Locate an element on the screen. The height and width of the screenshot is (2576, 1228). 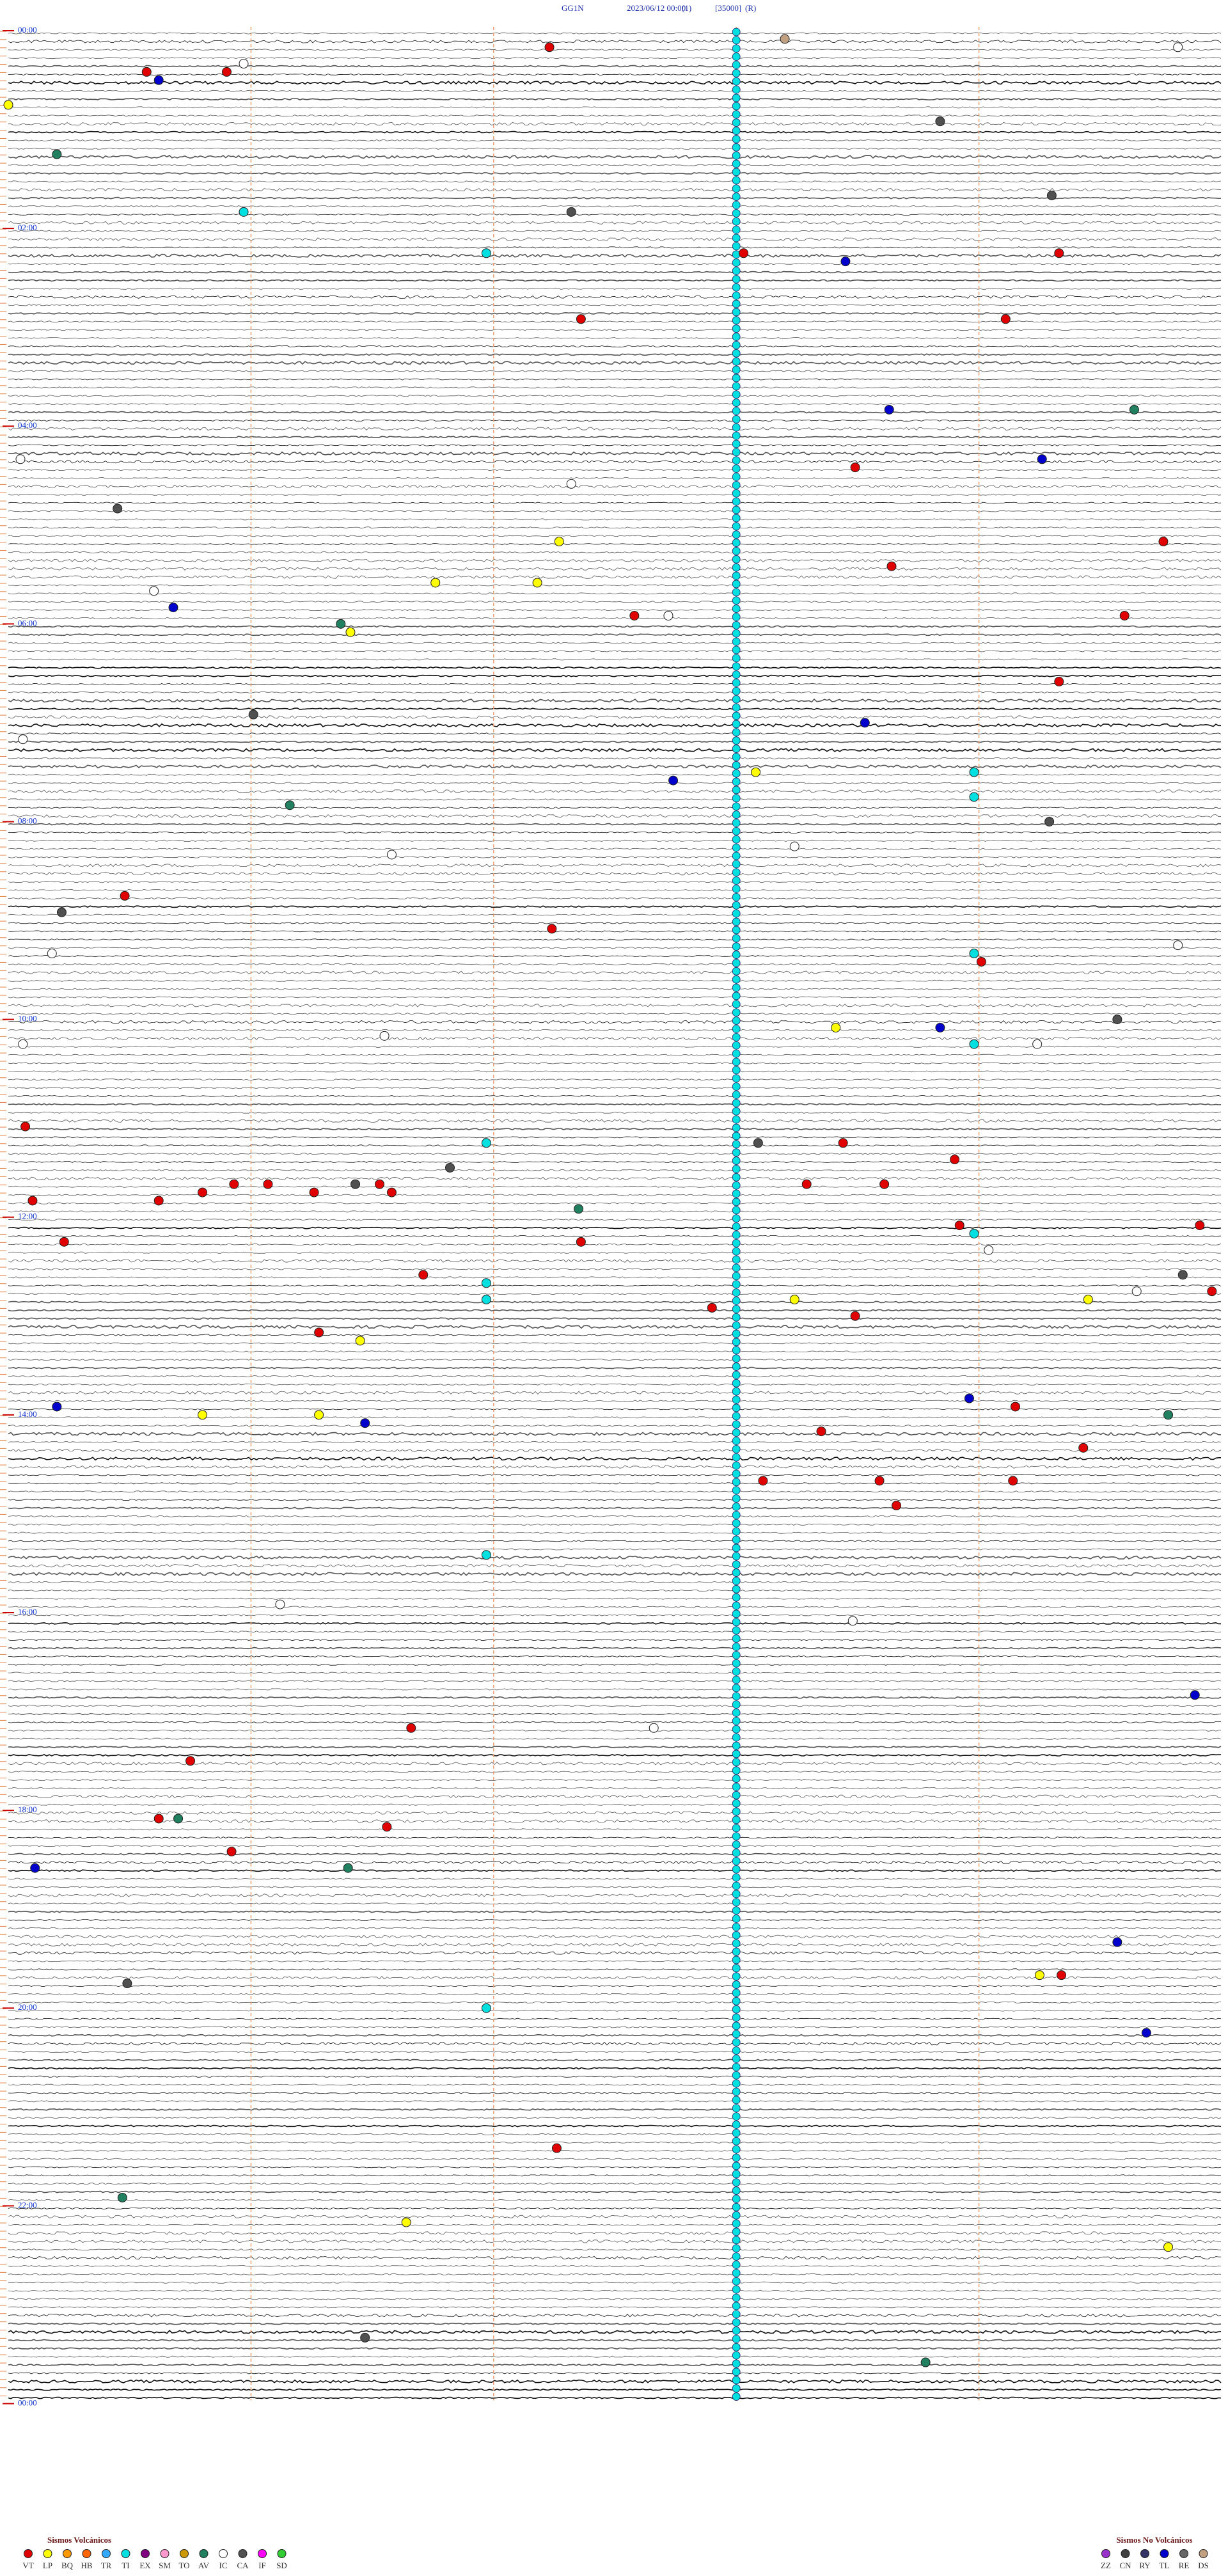
scale: [35000] is located at coordinates (728, 8).